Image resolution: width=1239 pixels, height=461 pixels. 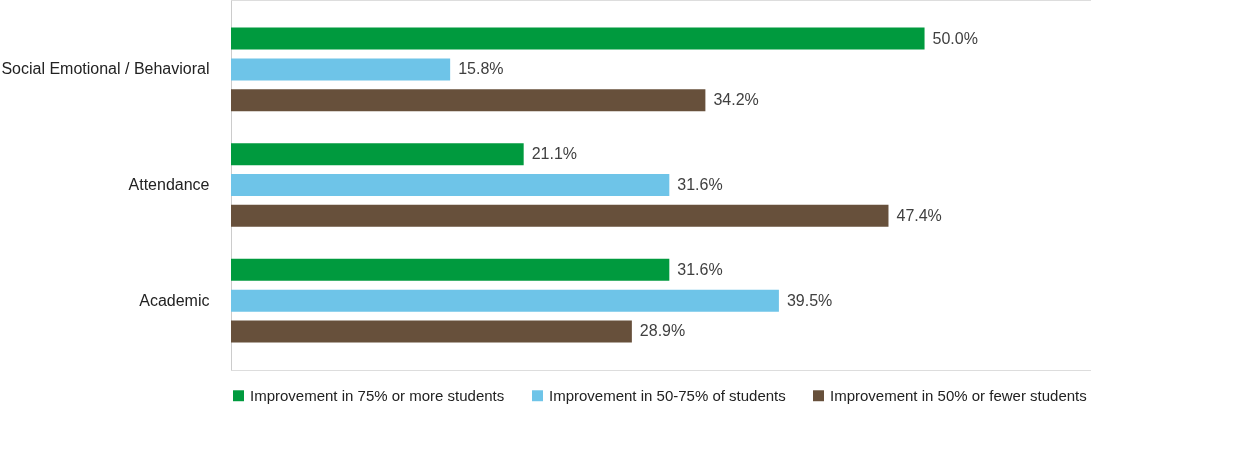 What do you see at coordinates (919, 215) in the screenshot?
I see `data-label: 47.4%` at bounding box center [919, 215].